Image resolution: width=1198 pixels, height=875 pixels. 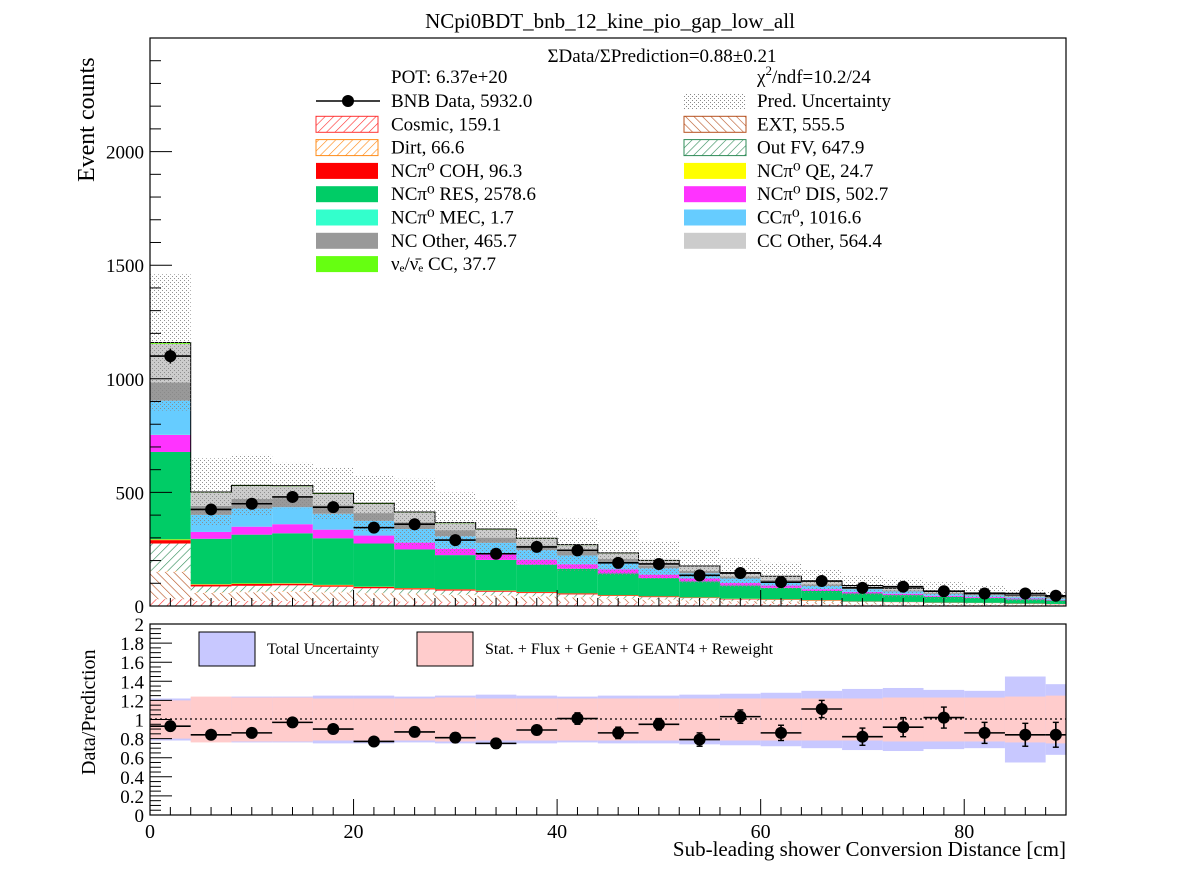 What do you see at coordinates (446, 124) in the screenshot?
I see `legend-label-cosmic: Cosmic, 159.1` at bounding box center [446, 124].